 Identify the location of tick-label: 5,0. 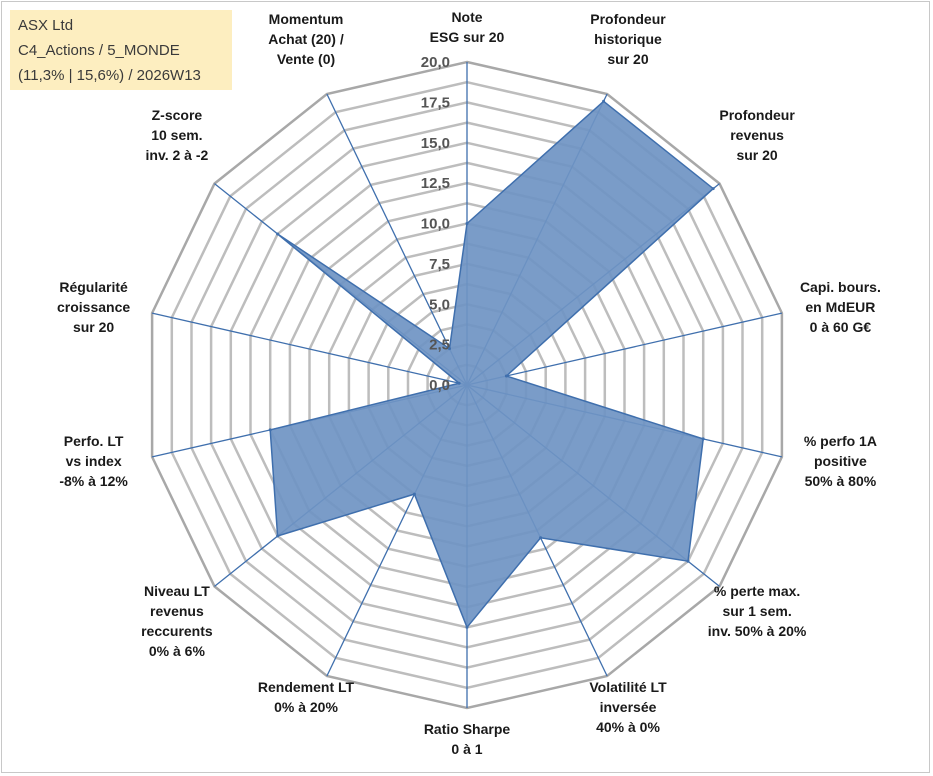
(439, 304).